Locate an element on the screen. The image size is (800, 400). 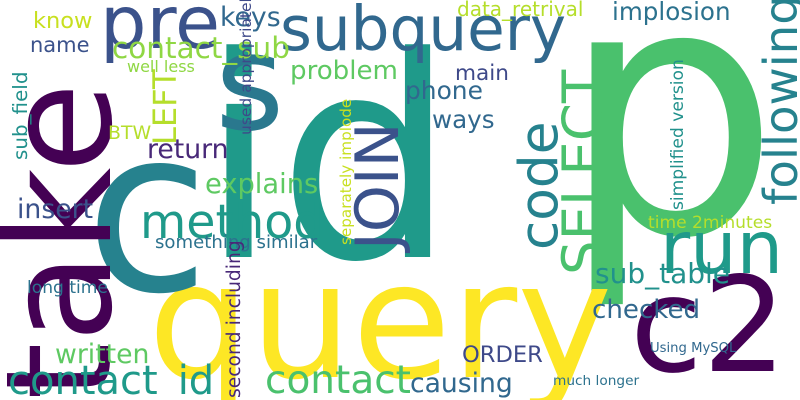
word-select: SELECT is located at coordinates (582, 172).